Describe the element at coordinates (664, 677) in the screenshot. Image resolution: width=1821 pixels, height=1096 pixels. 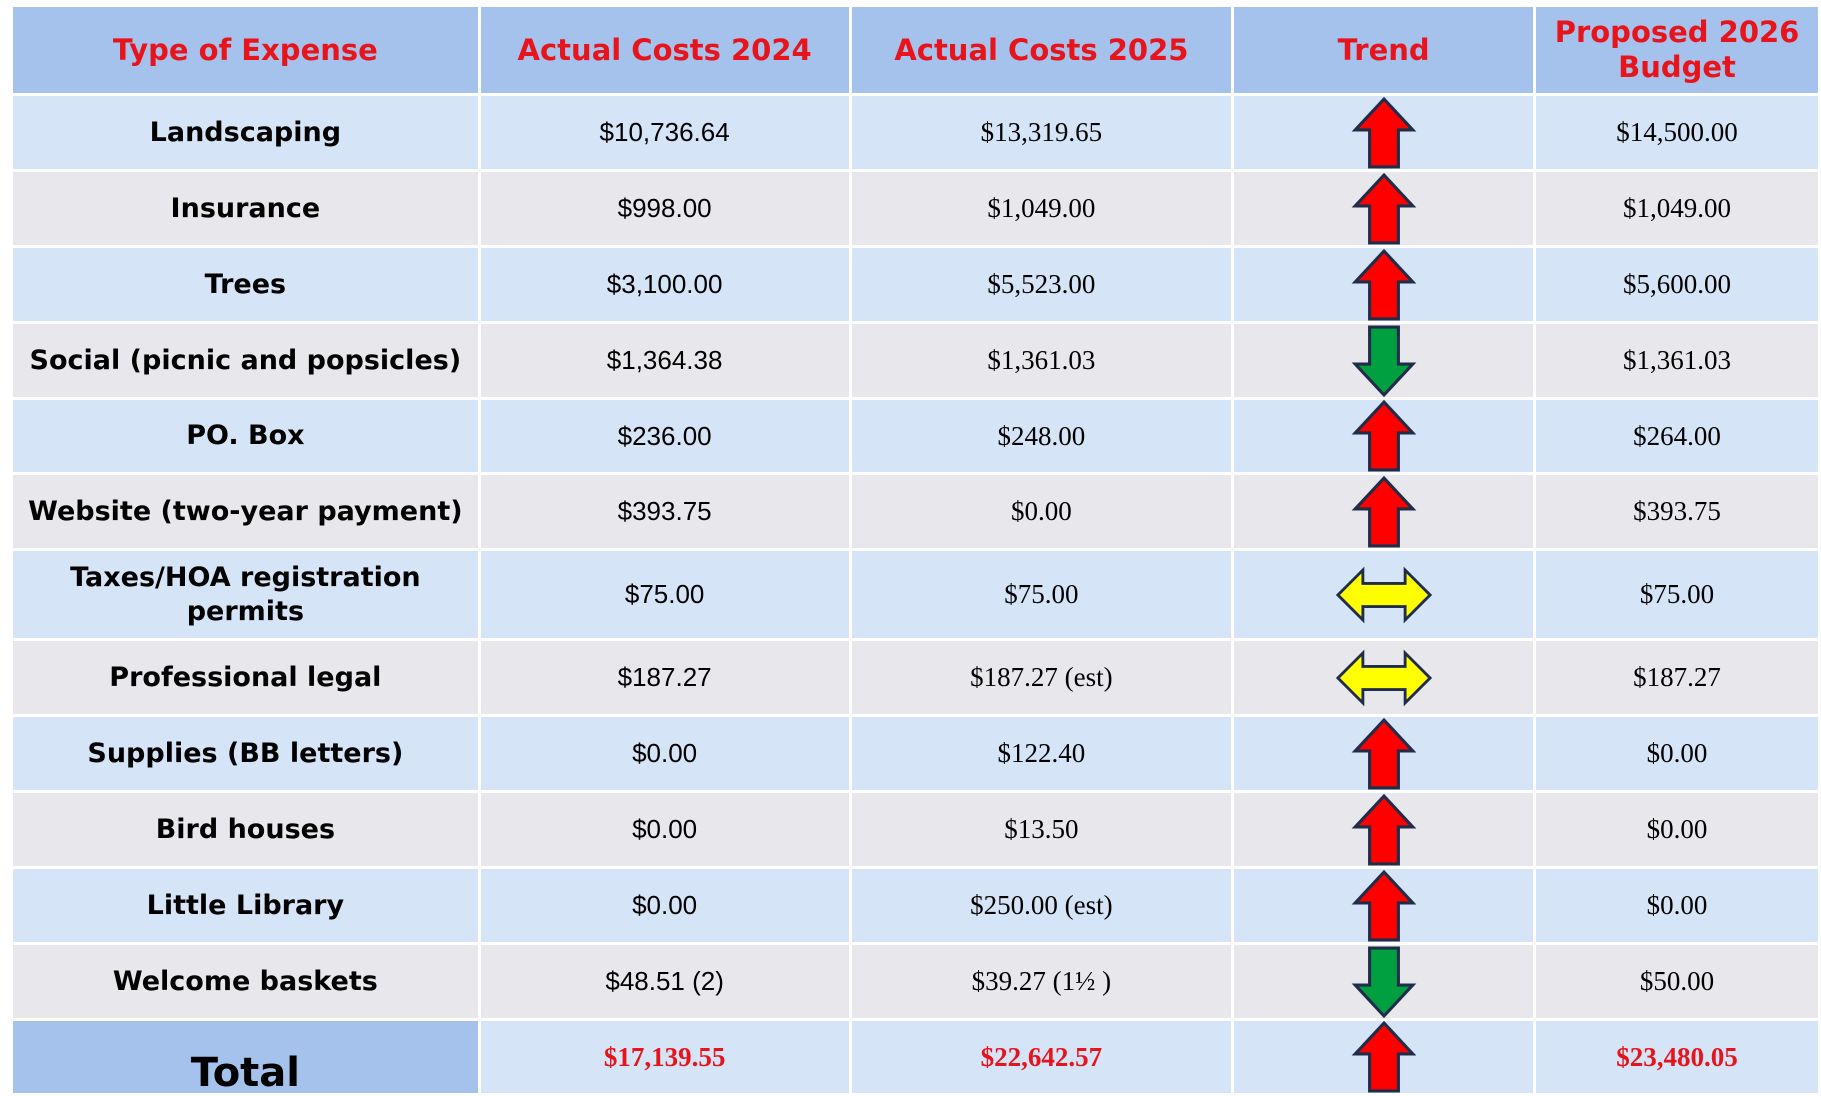
I see `cost-2024: $187.27` at that location.